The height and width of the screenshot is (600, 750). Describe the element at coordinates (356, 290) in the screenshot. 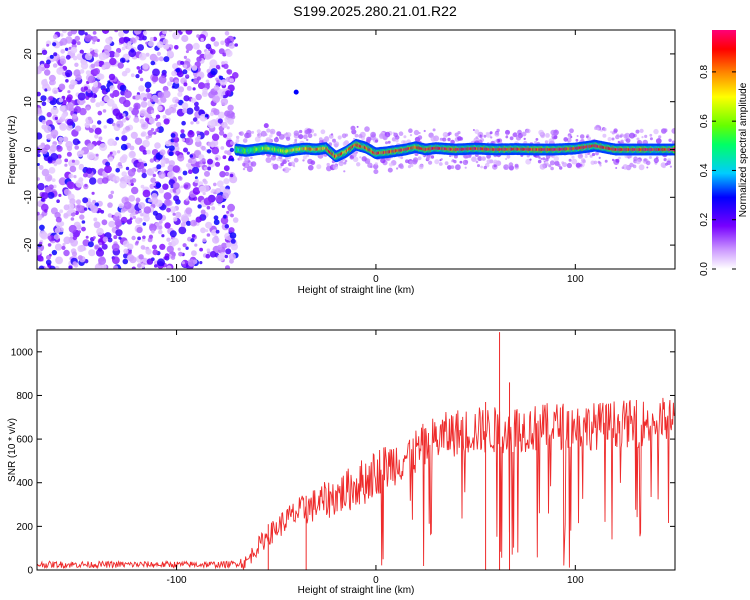

I see `spectrogram-x-label: Height of straight line (km)` at that location.